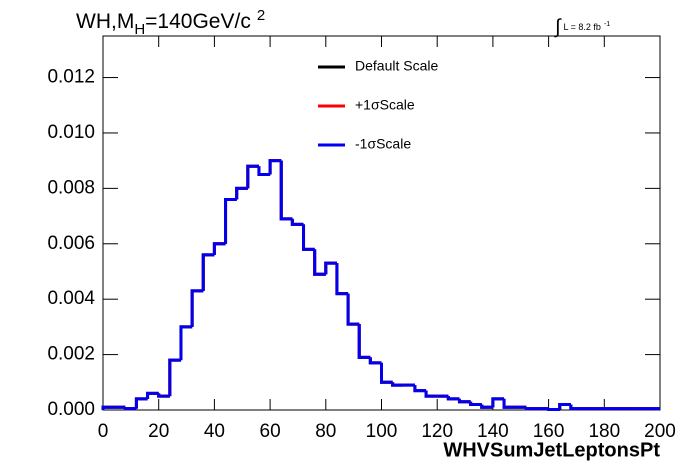 Image resolution: width=696 pixels, height=472 pixels. What do you see at coordinates (214, 431) in the screenshot?
I see `x-tick-label: 40` at bounding box center [214, 431].